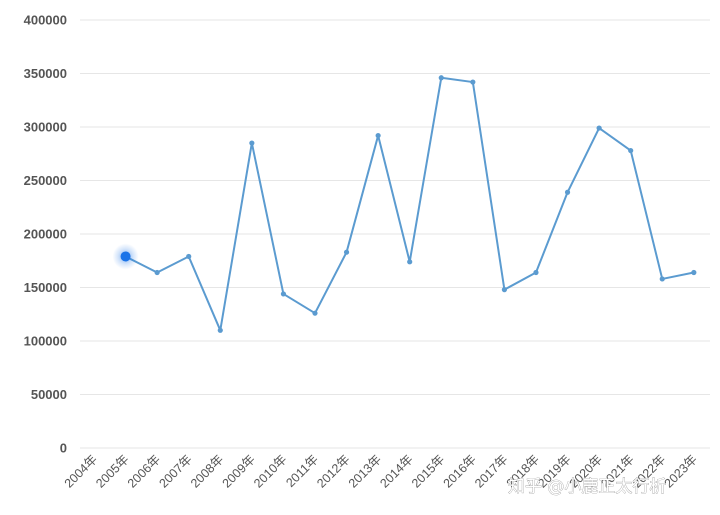 The width and height of the screenshot is (720, 515). Describe the element at coordinates (270, 471) in the screenshot. I see `x-tick-label: 2010年` at that location.